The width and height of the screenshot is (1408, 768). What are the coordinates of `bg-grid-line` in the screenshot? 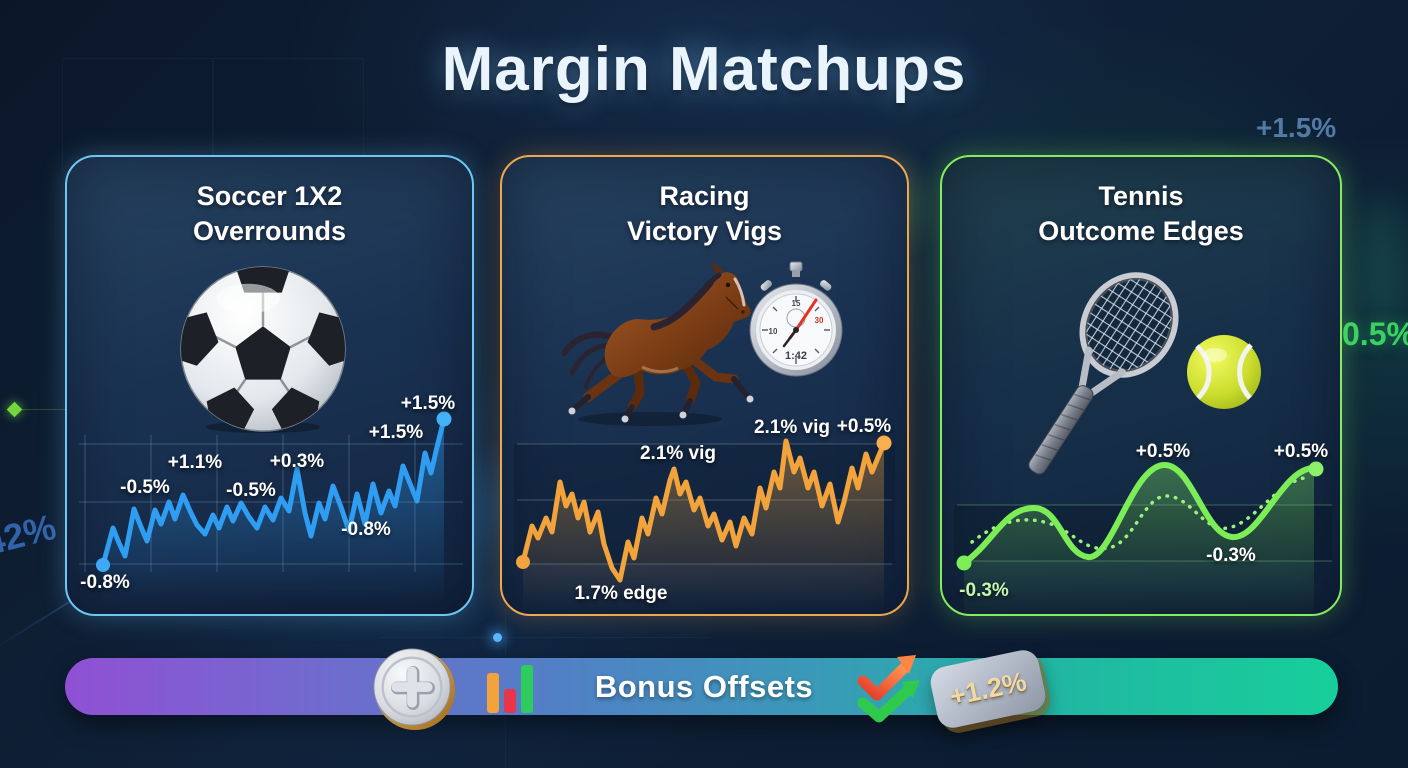 It's located at (545, 637).